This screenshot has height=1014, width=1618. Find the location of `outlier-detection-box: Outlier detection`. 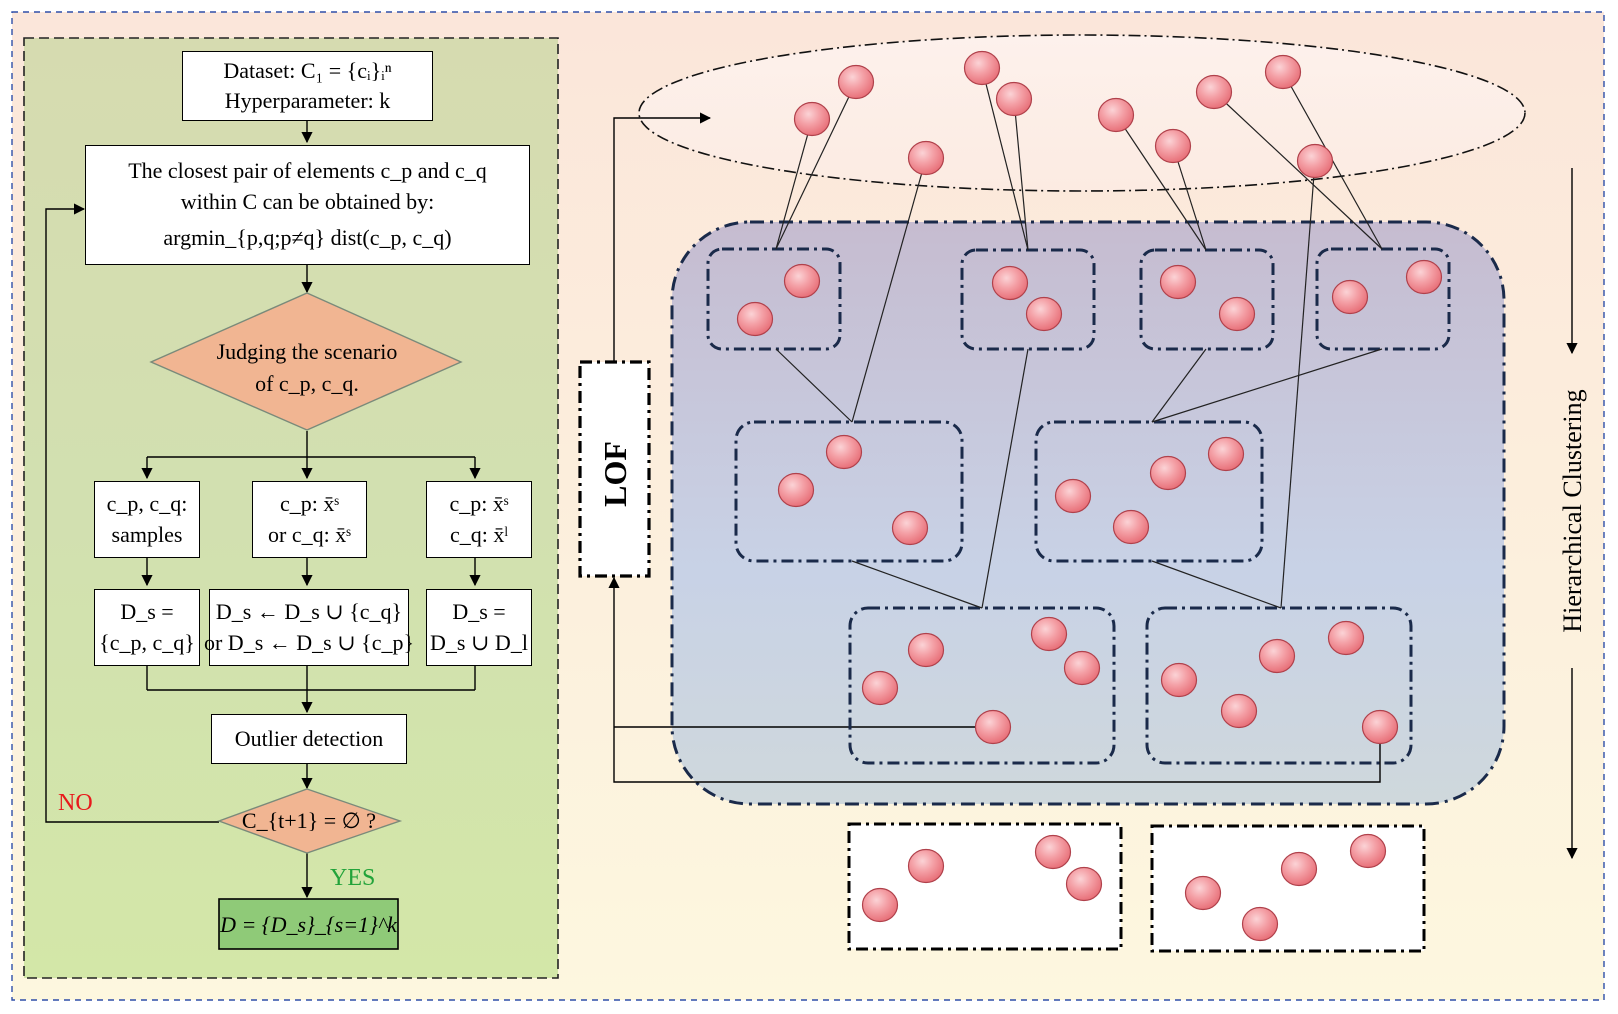

outlier-detection-box: Outlier detection is located at coordinates (309, 739).